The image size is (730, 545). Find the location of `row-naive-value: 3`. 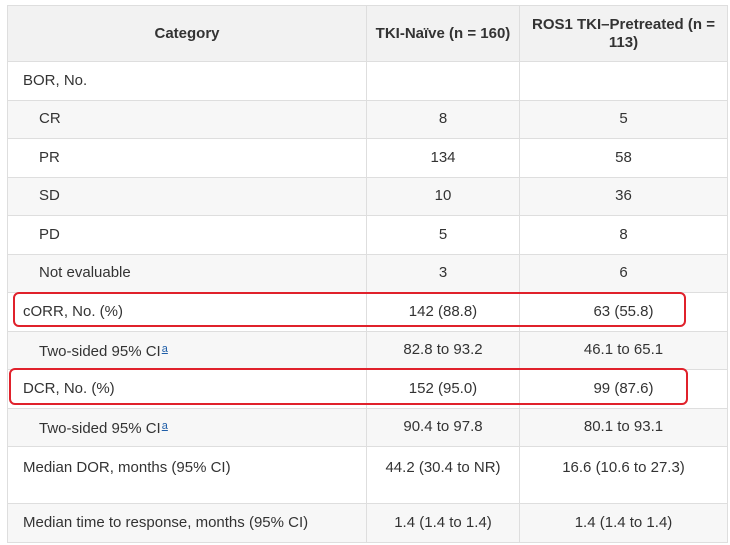

row-naive-value: 3 is located at coordinates (443, 273).